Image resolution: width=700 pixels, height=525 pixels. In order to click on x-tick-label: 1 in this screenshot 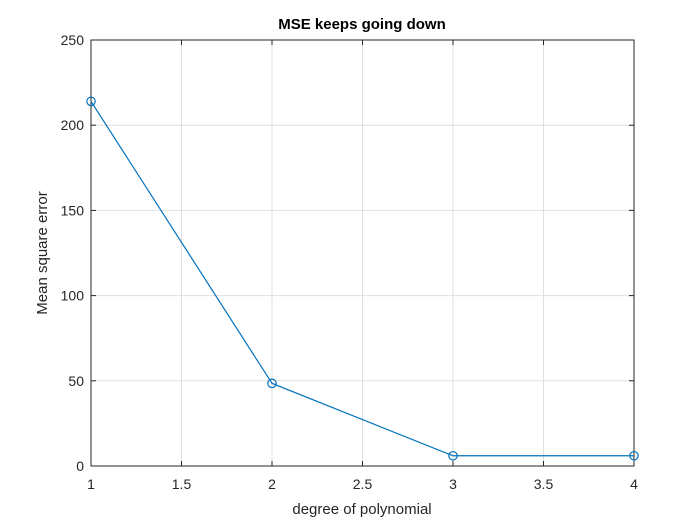, I will do `click(91, 484)`.